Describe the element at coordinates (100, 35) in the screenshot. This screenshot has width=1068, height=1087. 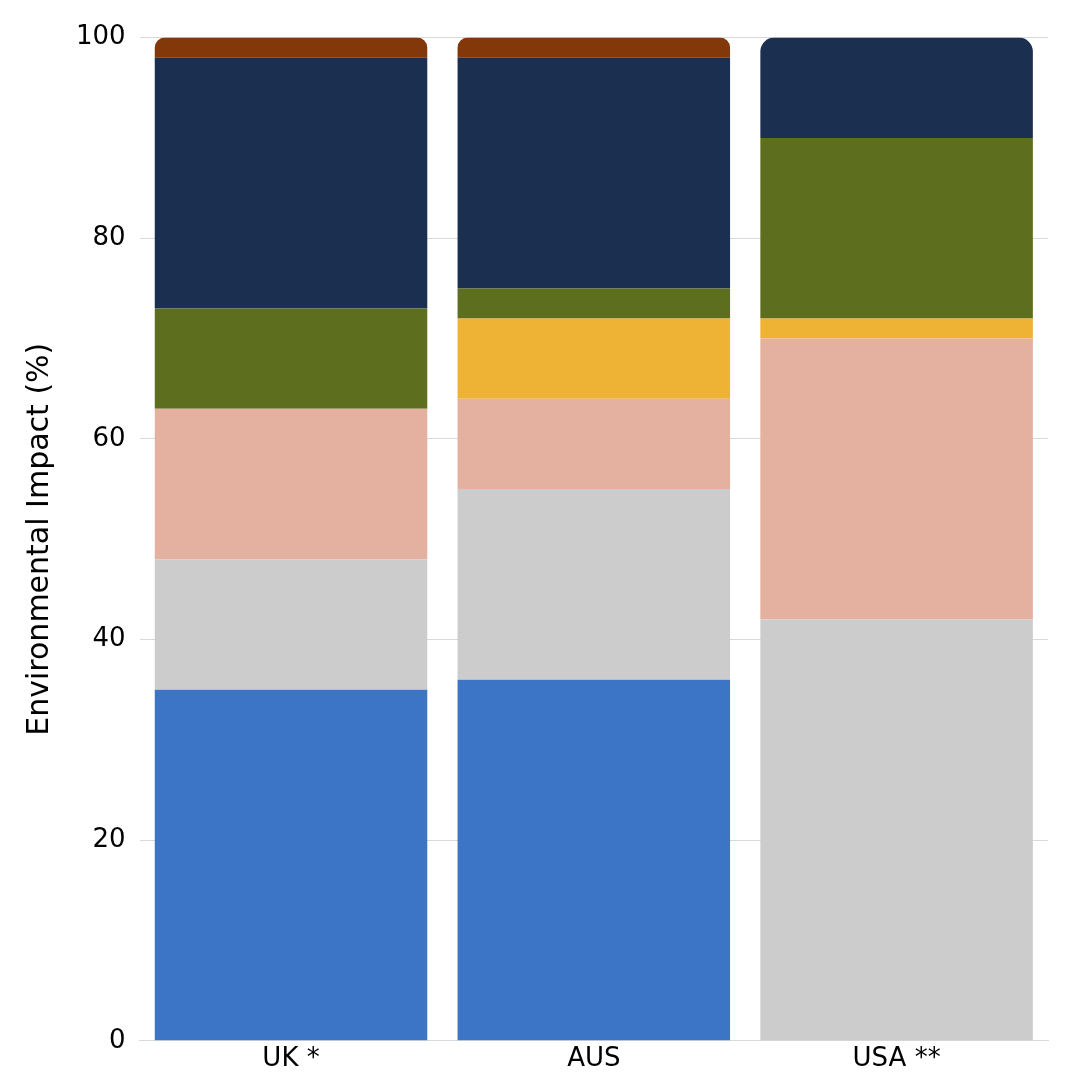
I see `y-tick-label: 100` at that location.